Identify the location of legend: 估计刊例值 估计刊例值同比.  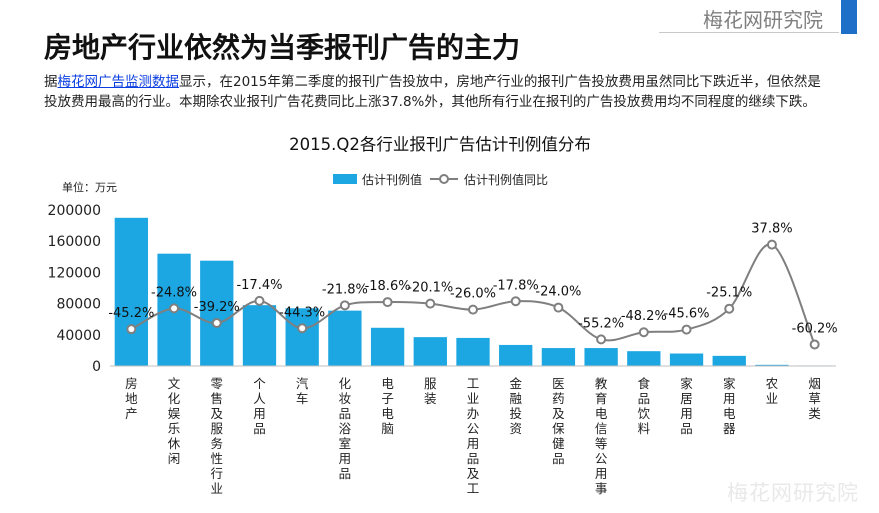
(440, 179).